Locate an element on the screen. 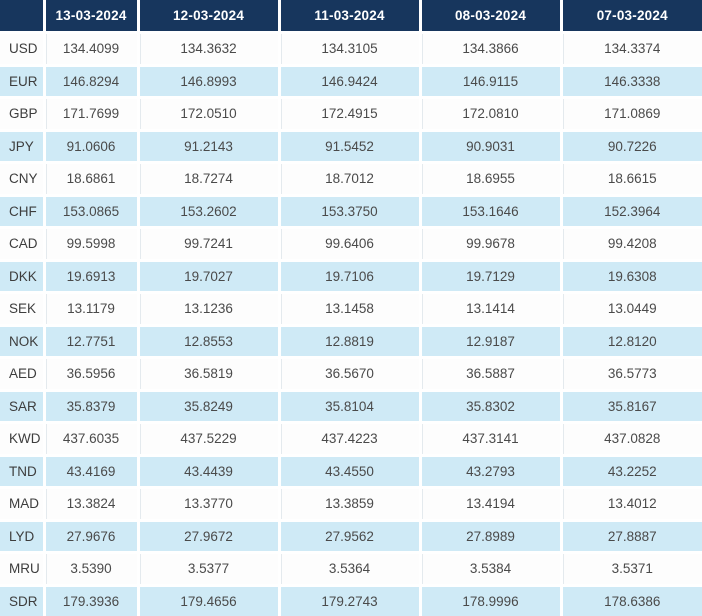 This screenshot has height=616, width=702. rate-value-cell: 36.5819 is located at coordinates (207, 373).